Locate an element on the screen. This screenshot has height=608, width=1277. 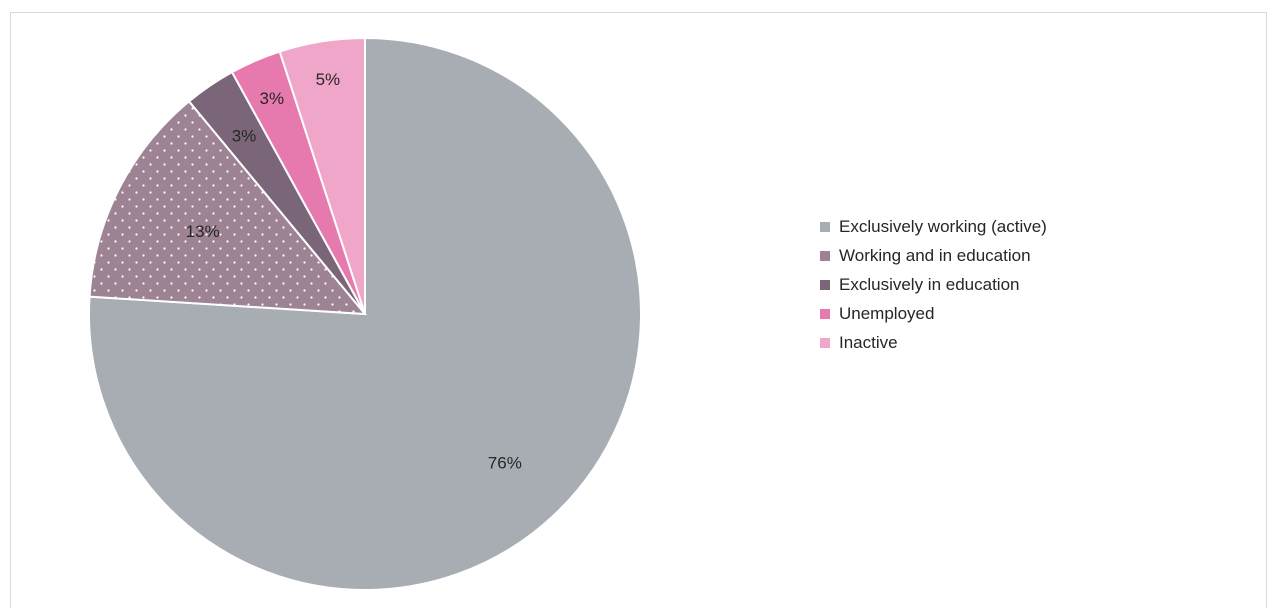
data-label-working-and-in-education: 13% is located at coordinates (203, 231).